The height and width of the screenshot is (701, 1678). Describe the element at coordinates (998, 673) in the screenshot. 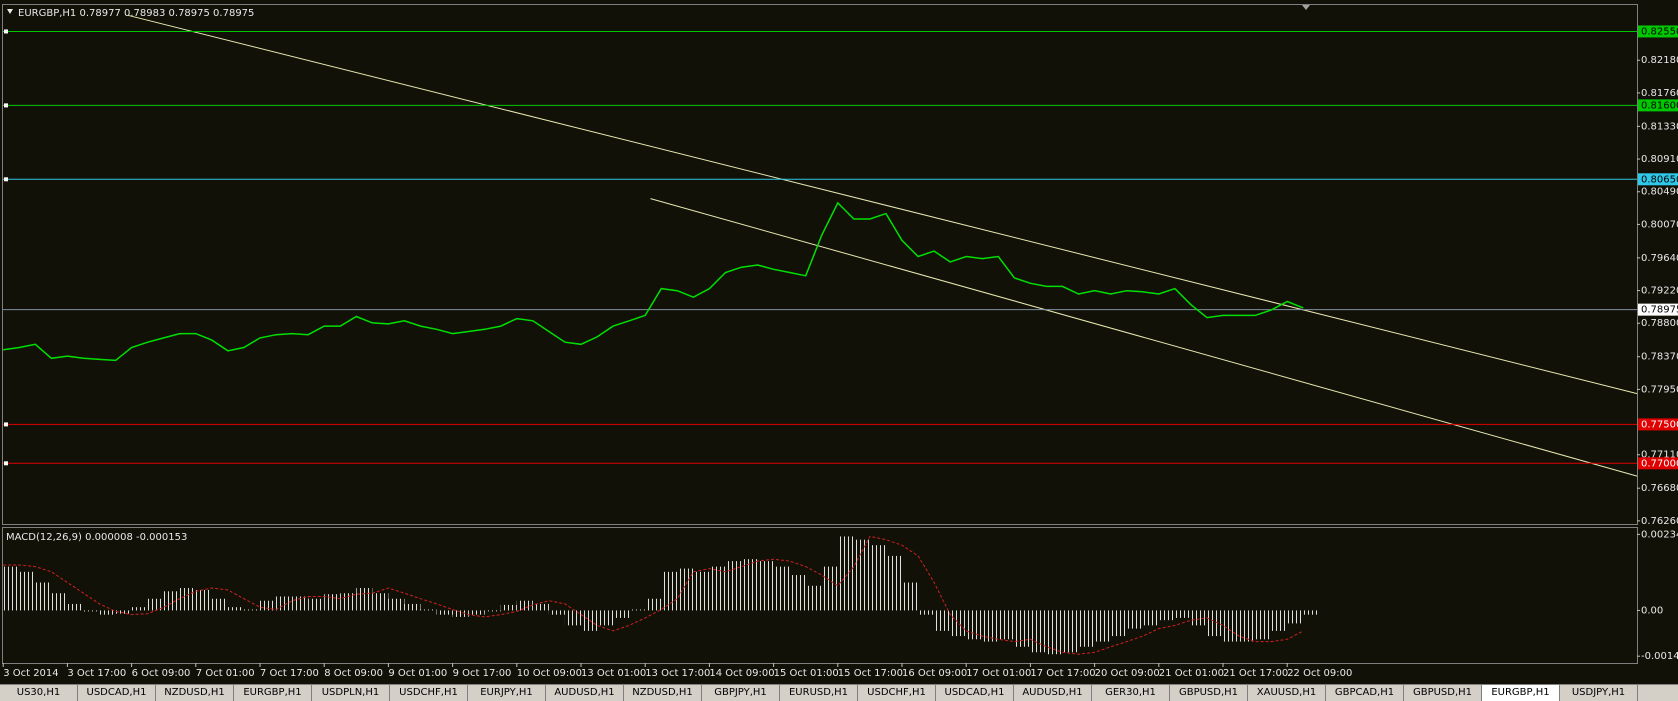

I see `x-tick-label: 17 Oct 01:00` at that location.